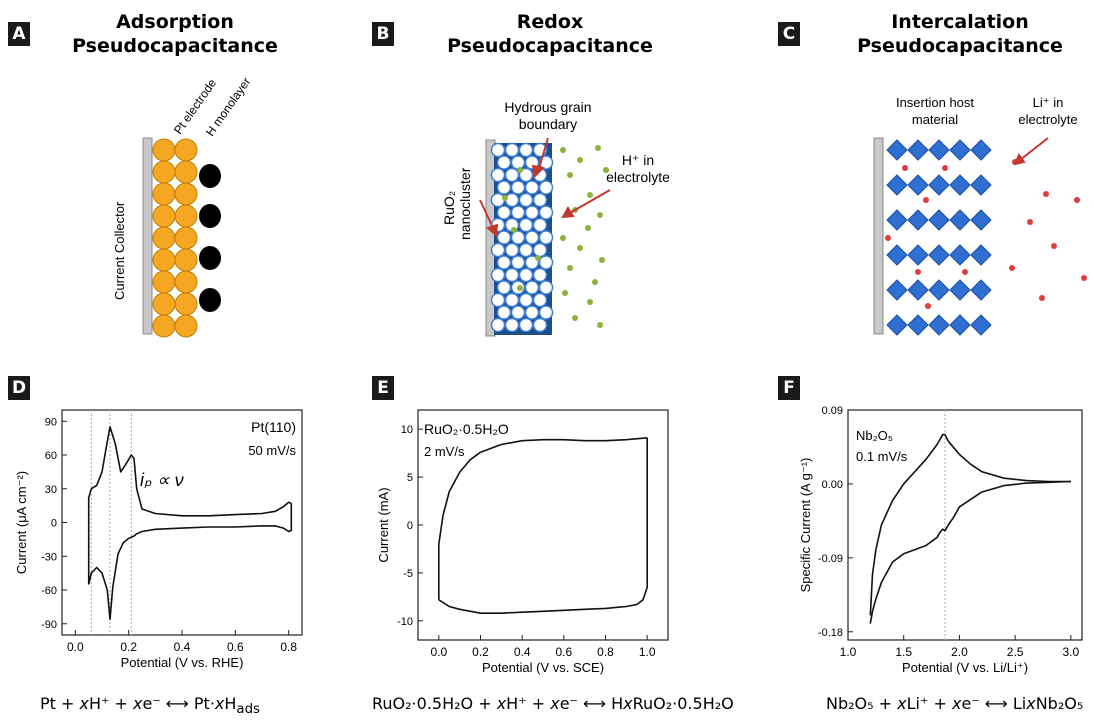 The height and width of the screenshot is (724, 1094). Describe the element at coordinates (128, 647) in the screenshot. I see `x-tick-label: 0.2` at that location.